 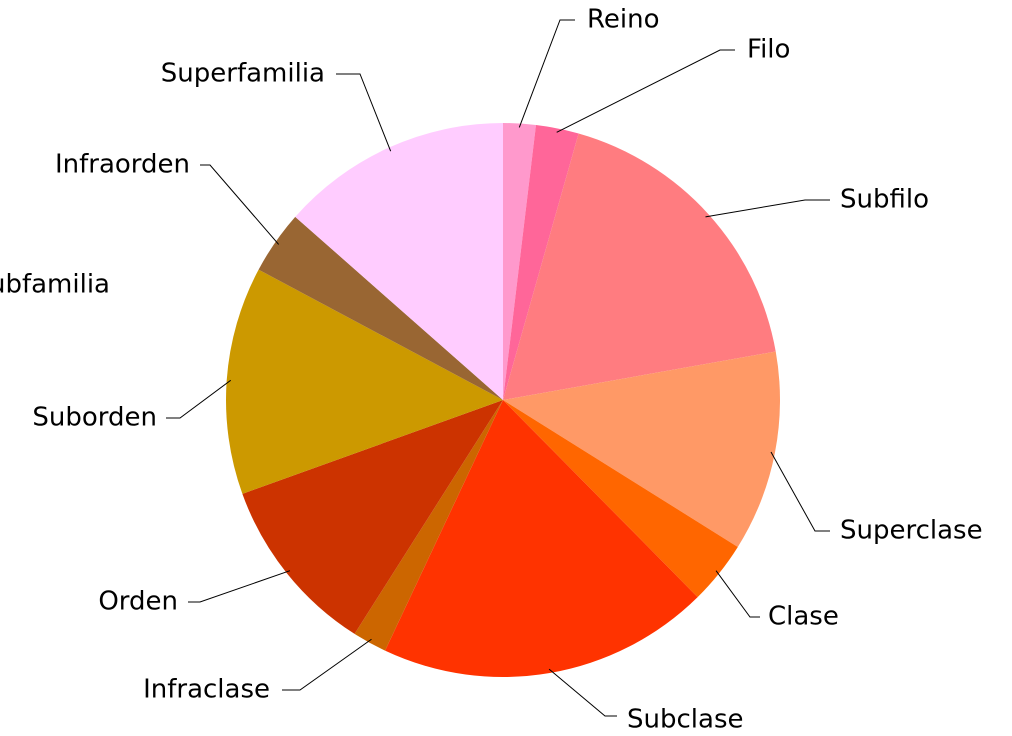 What do you see at coordinates (911, 531) in the screenshot?
I see `slice-label: Superclase` at bounding box center [911, 531].